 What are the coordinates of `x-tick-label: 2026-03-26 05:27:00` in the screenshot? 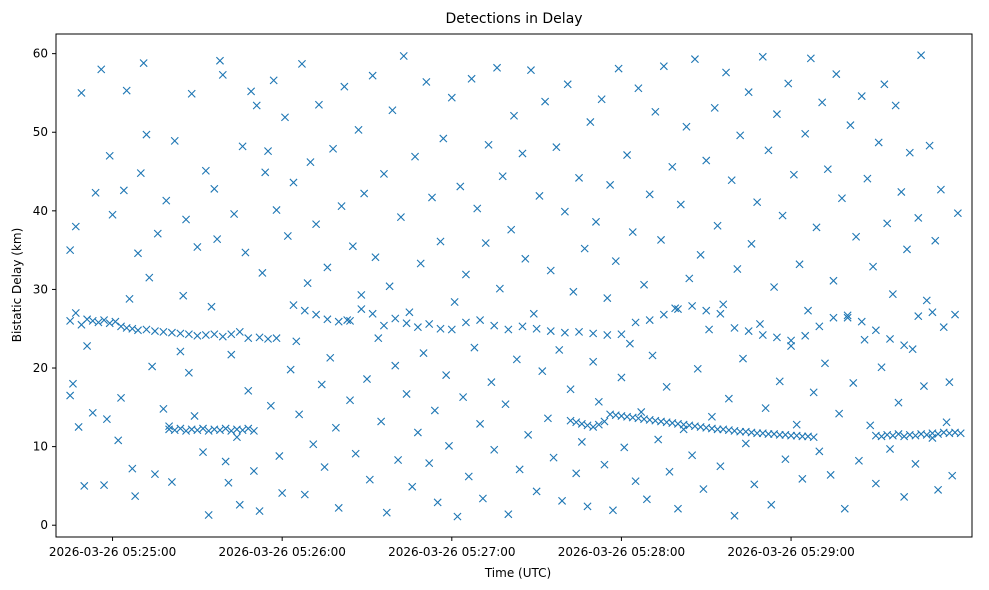 It's located at (451, 552).